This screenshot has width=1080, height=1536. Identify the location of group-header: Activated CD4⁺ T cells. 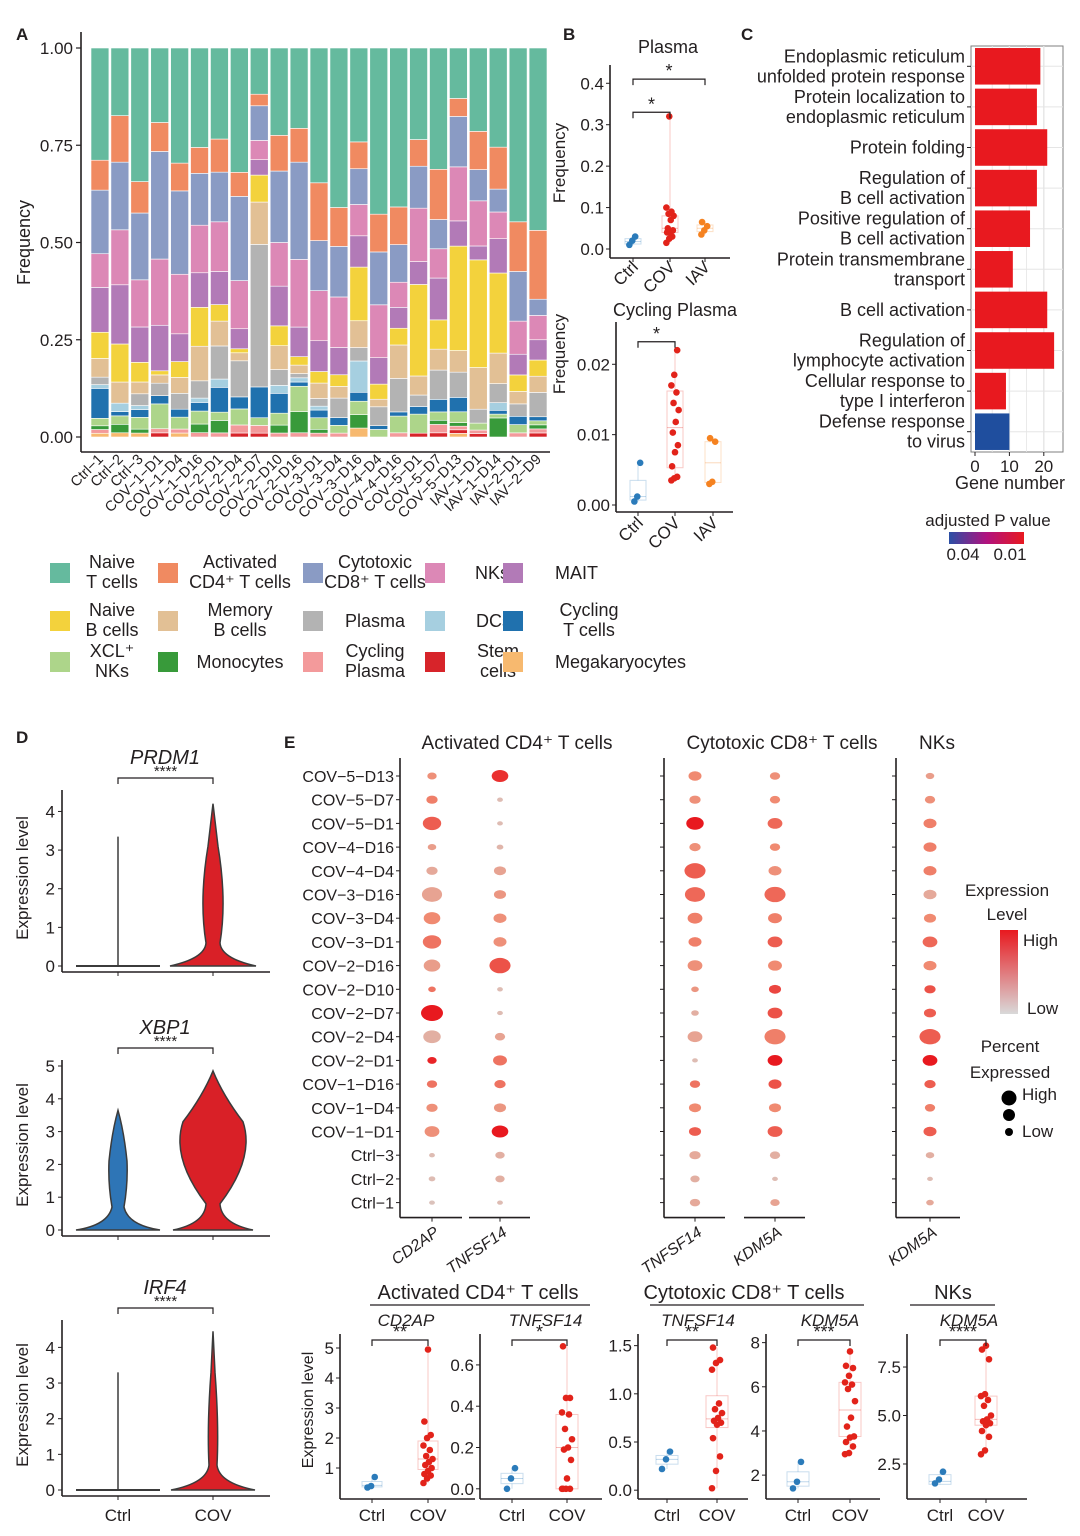
(477, 1293).